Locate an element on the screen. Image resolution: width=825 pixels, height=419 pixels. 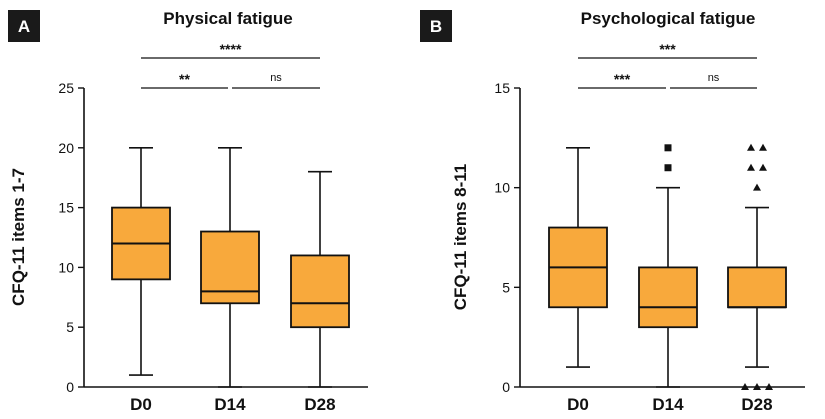
panel-letter: B is located at coordinates (436, 26).